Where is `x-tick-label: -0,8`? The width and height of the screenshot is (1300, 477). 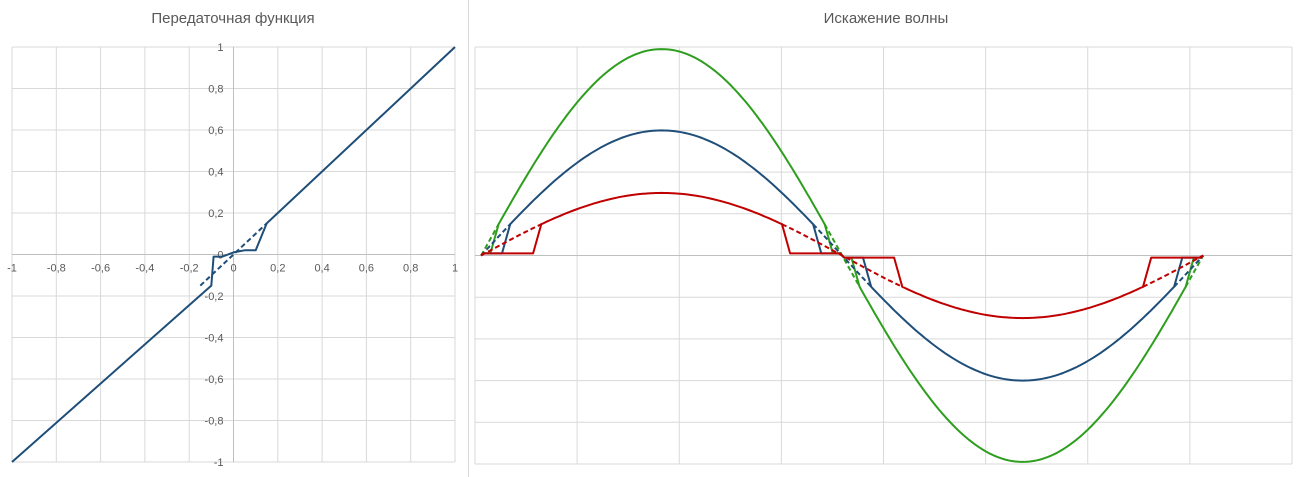
x-tick-label: -0,8 is located at coordinates (56, 269).